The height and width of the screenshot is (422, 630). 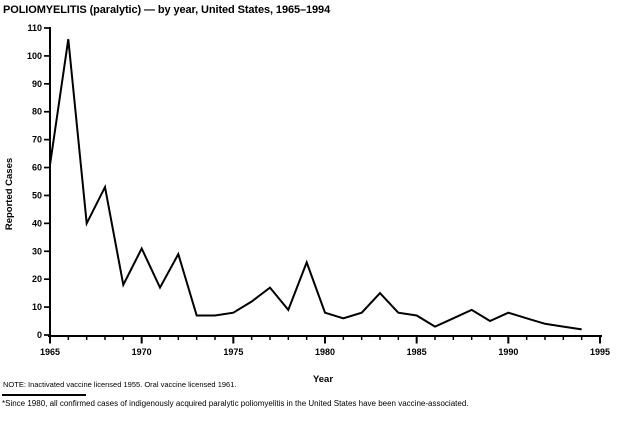 What do you see at coordinates (34, 56) in the screenshot?
I see `y-tick-label: 100` at bounding box center [34, 56].